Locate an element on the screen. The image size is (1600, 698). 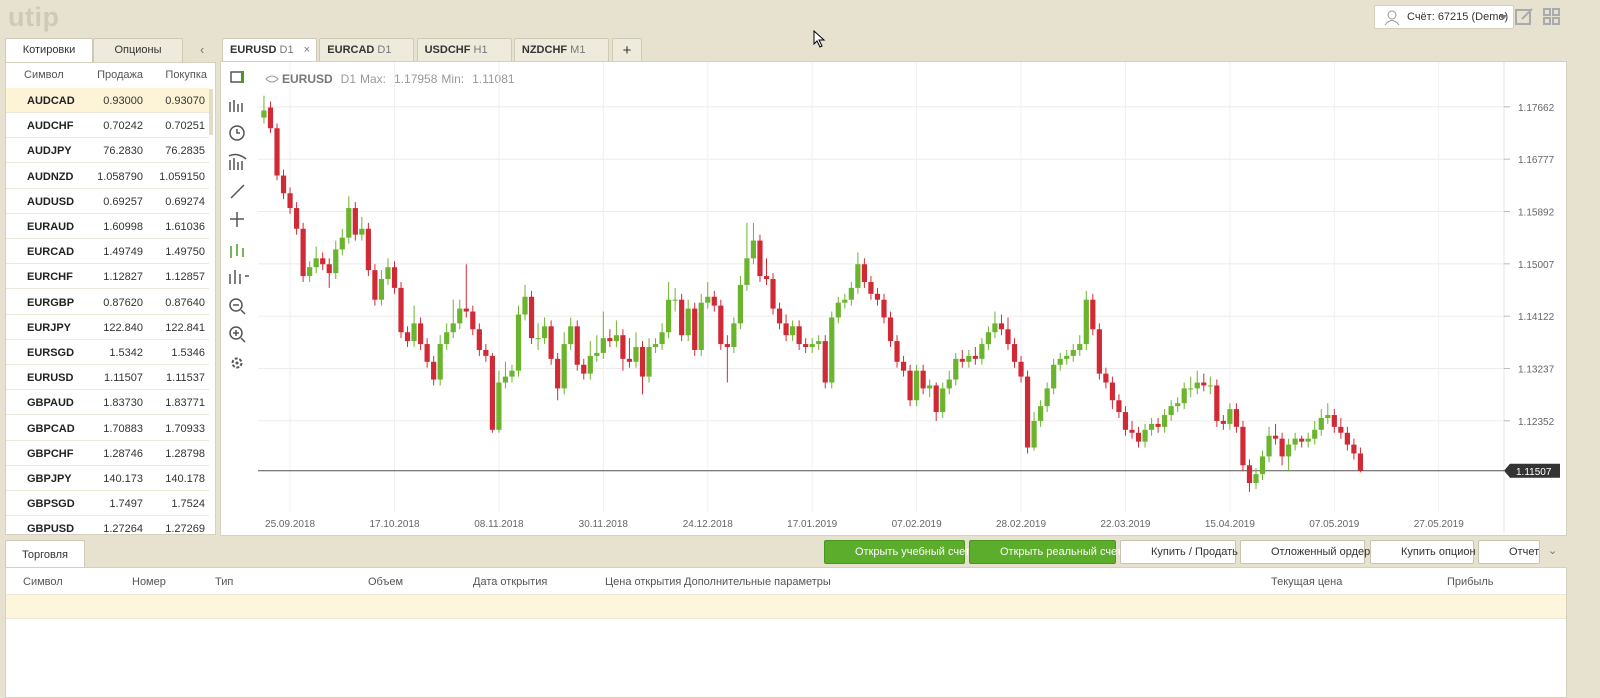
account-label: Счёт: 67215 (Demo) is located at coordinates (1458, 17).